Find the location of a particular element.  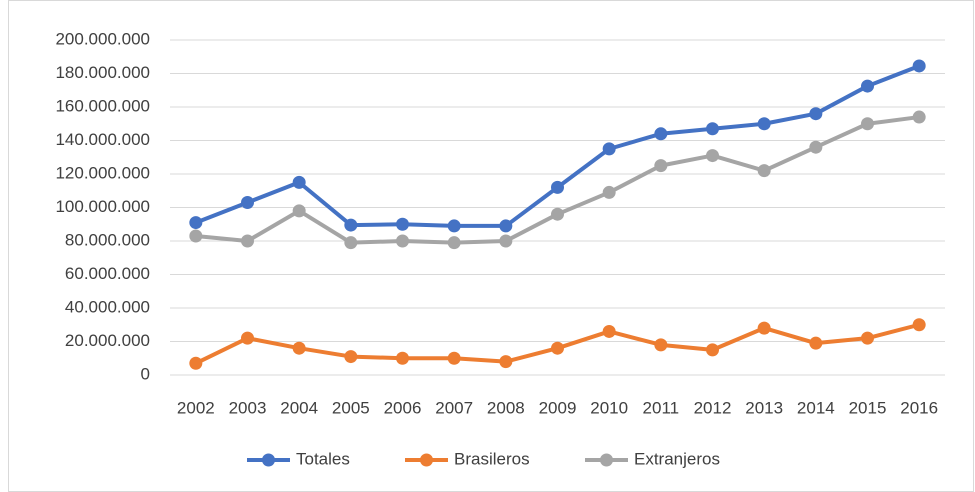

x-tick-label: 2002 is located at coordinates (196, 407).